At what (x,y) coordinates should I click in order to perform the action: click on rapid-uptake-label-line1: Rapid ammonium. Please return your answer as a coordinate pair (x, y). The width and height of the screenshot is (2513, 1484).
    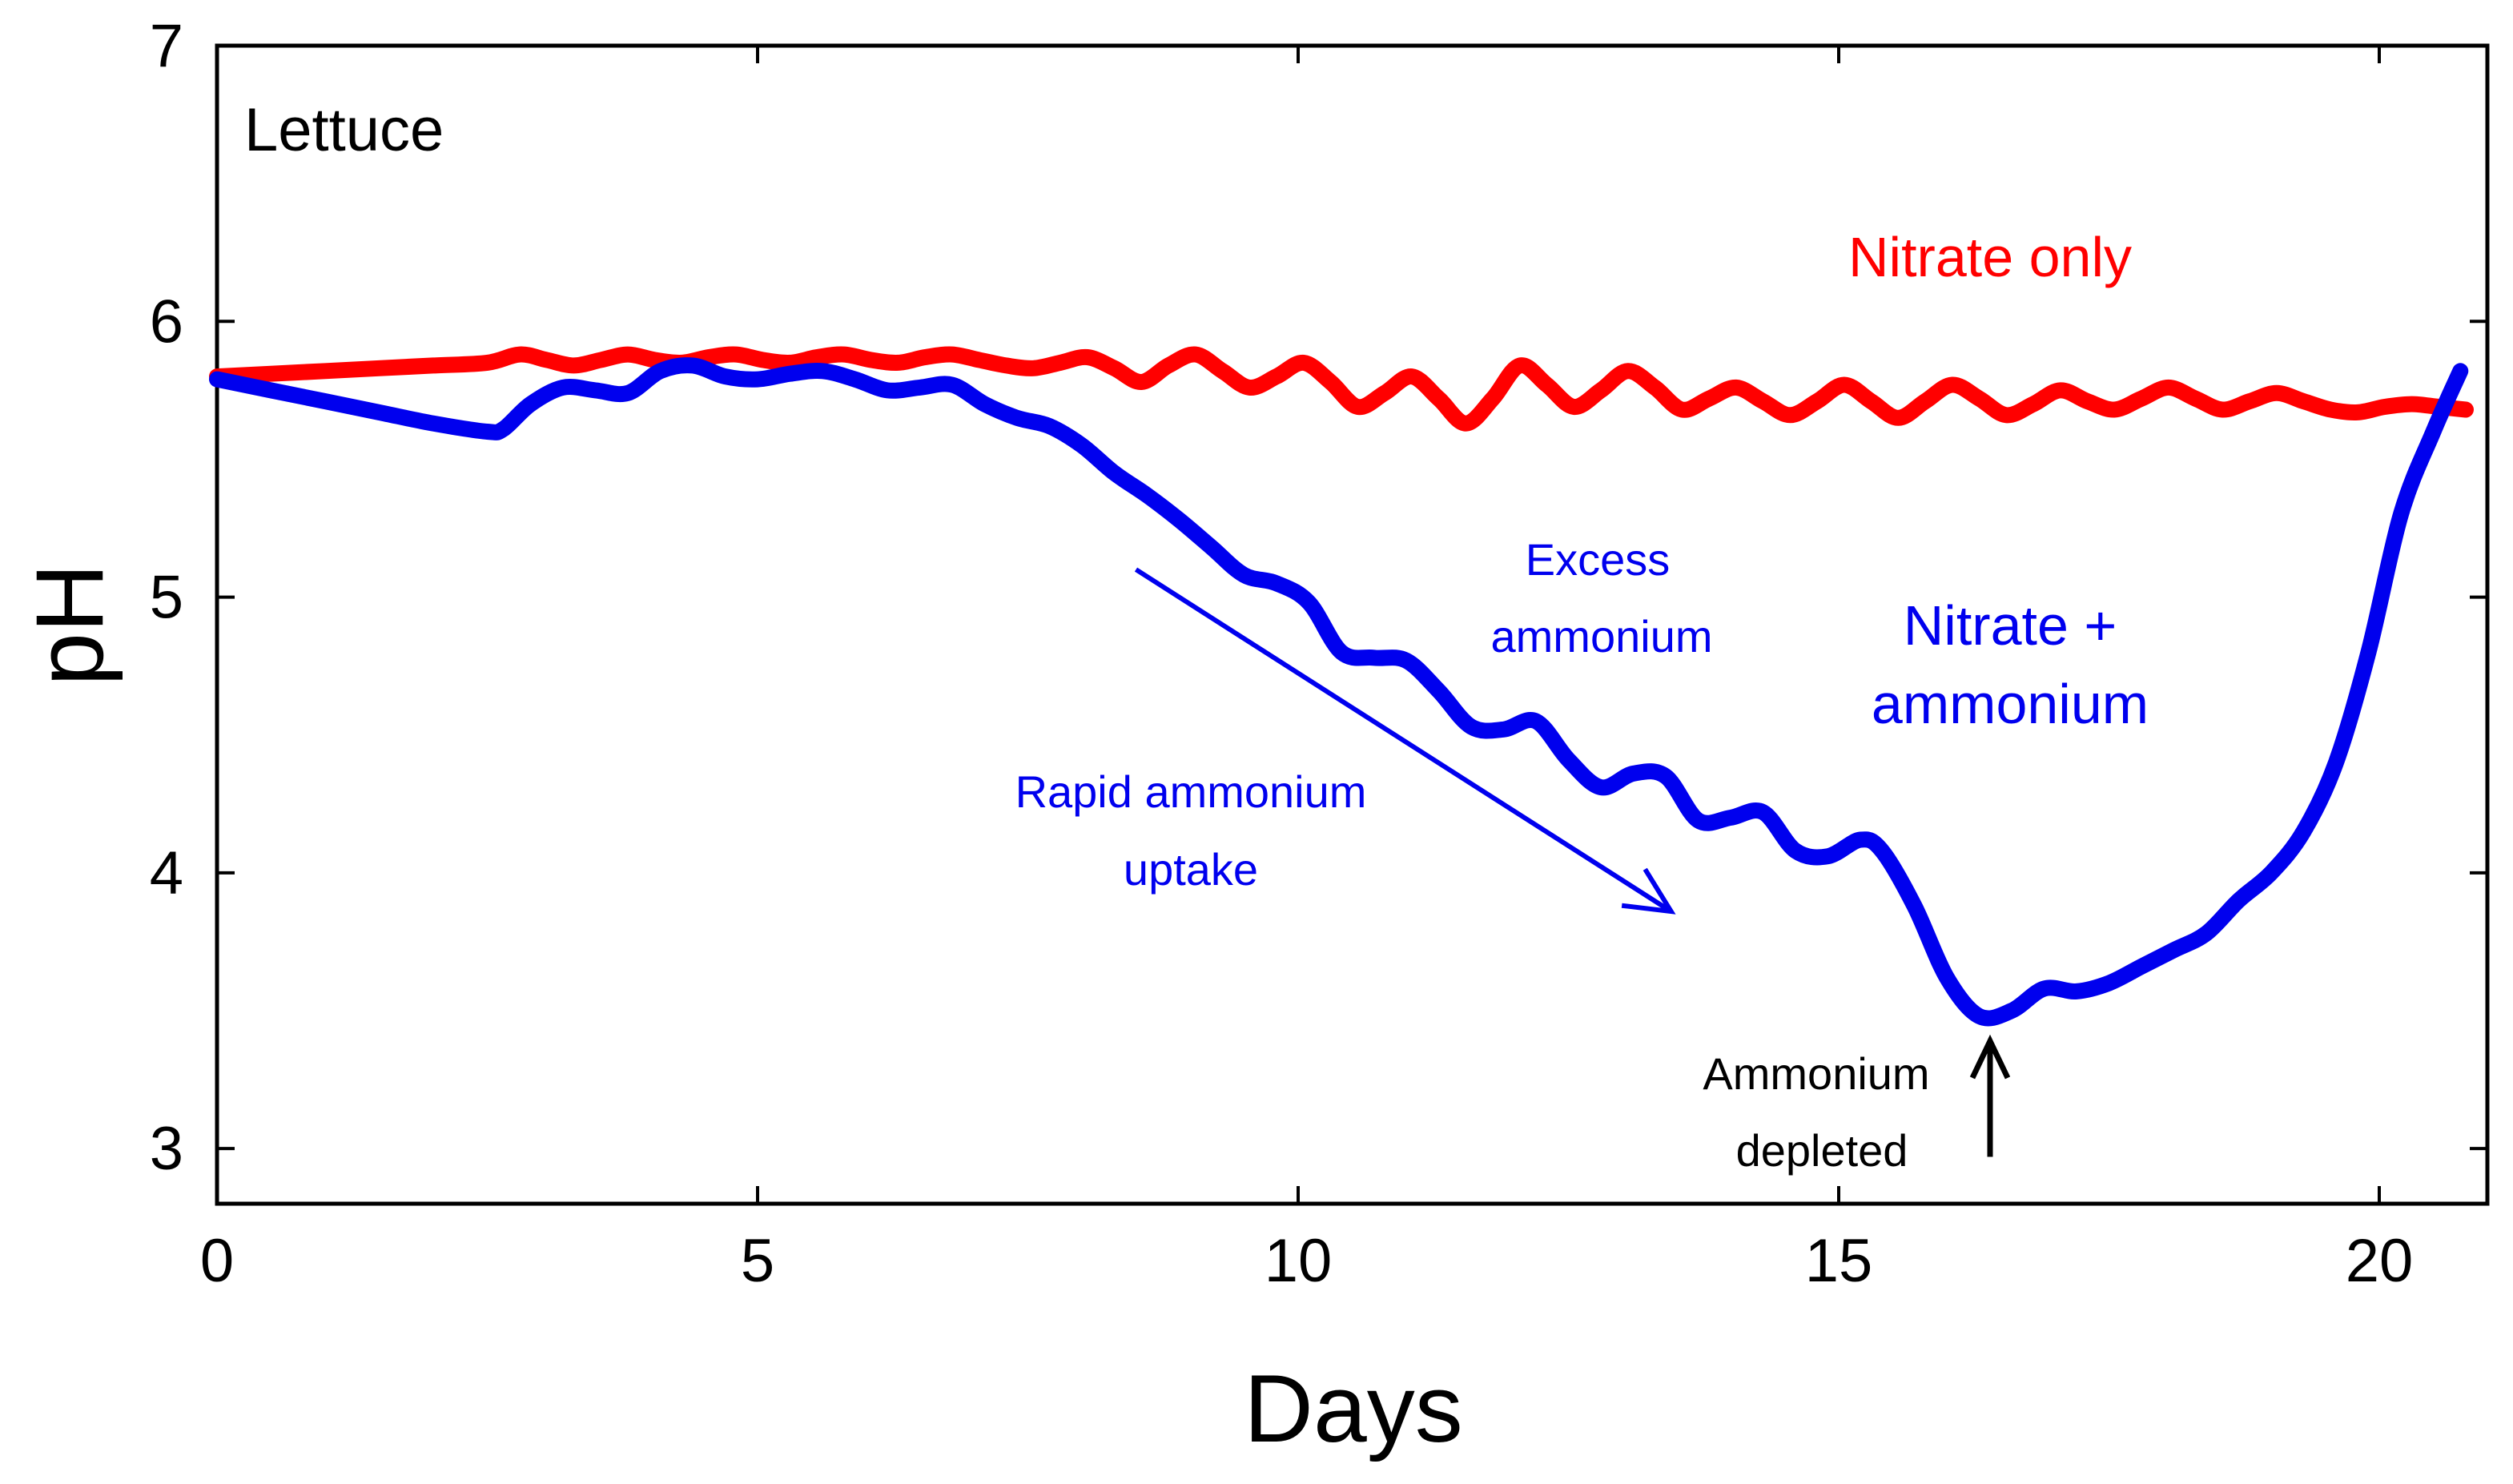
    Looking at the image, I should click on (1191, 791).